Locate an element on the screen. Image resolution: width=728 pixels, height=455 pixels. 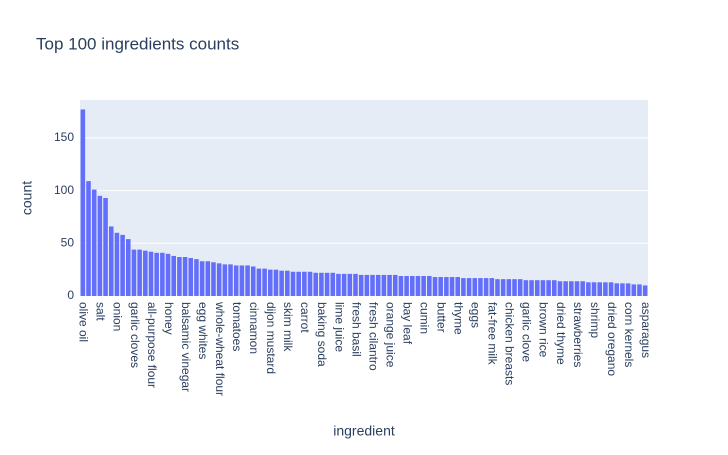
y-tick-label: 0 is located at coordinates (70, 295).